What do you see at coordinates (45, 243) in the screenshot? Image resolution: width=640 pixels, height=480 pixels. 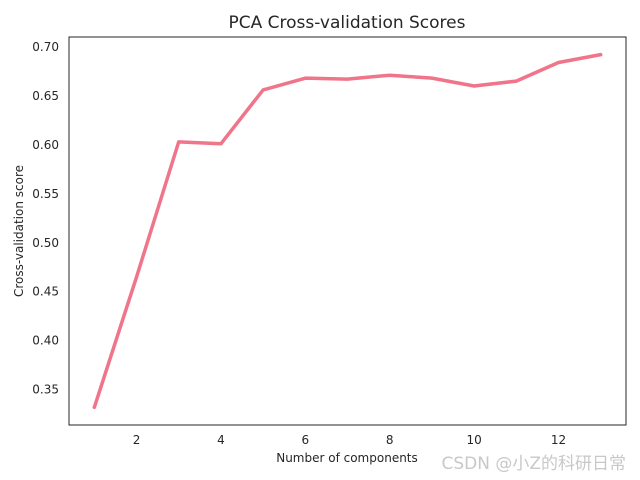 I see `y-tick-label: 0.50` at bounding box center [45, 243].